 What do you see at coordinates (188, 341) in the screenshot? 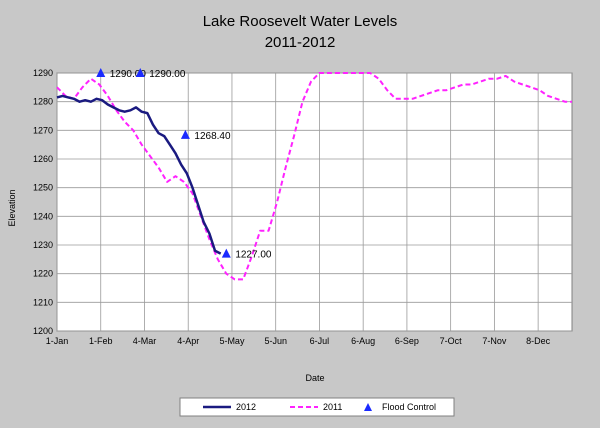
I see `x-tick-label: 4-Apr` at bounding box center [188, 341].